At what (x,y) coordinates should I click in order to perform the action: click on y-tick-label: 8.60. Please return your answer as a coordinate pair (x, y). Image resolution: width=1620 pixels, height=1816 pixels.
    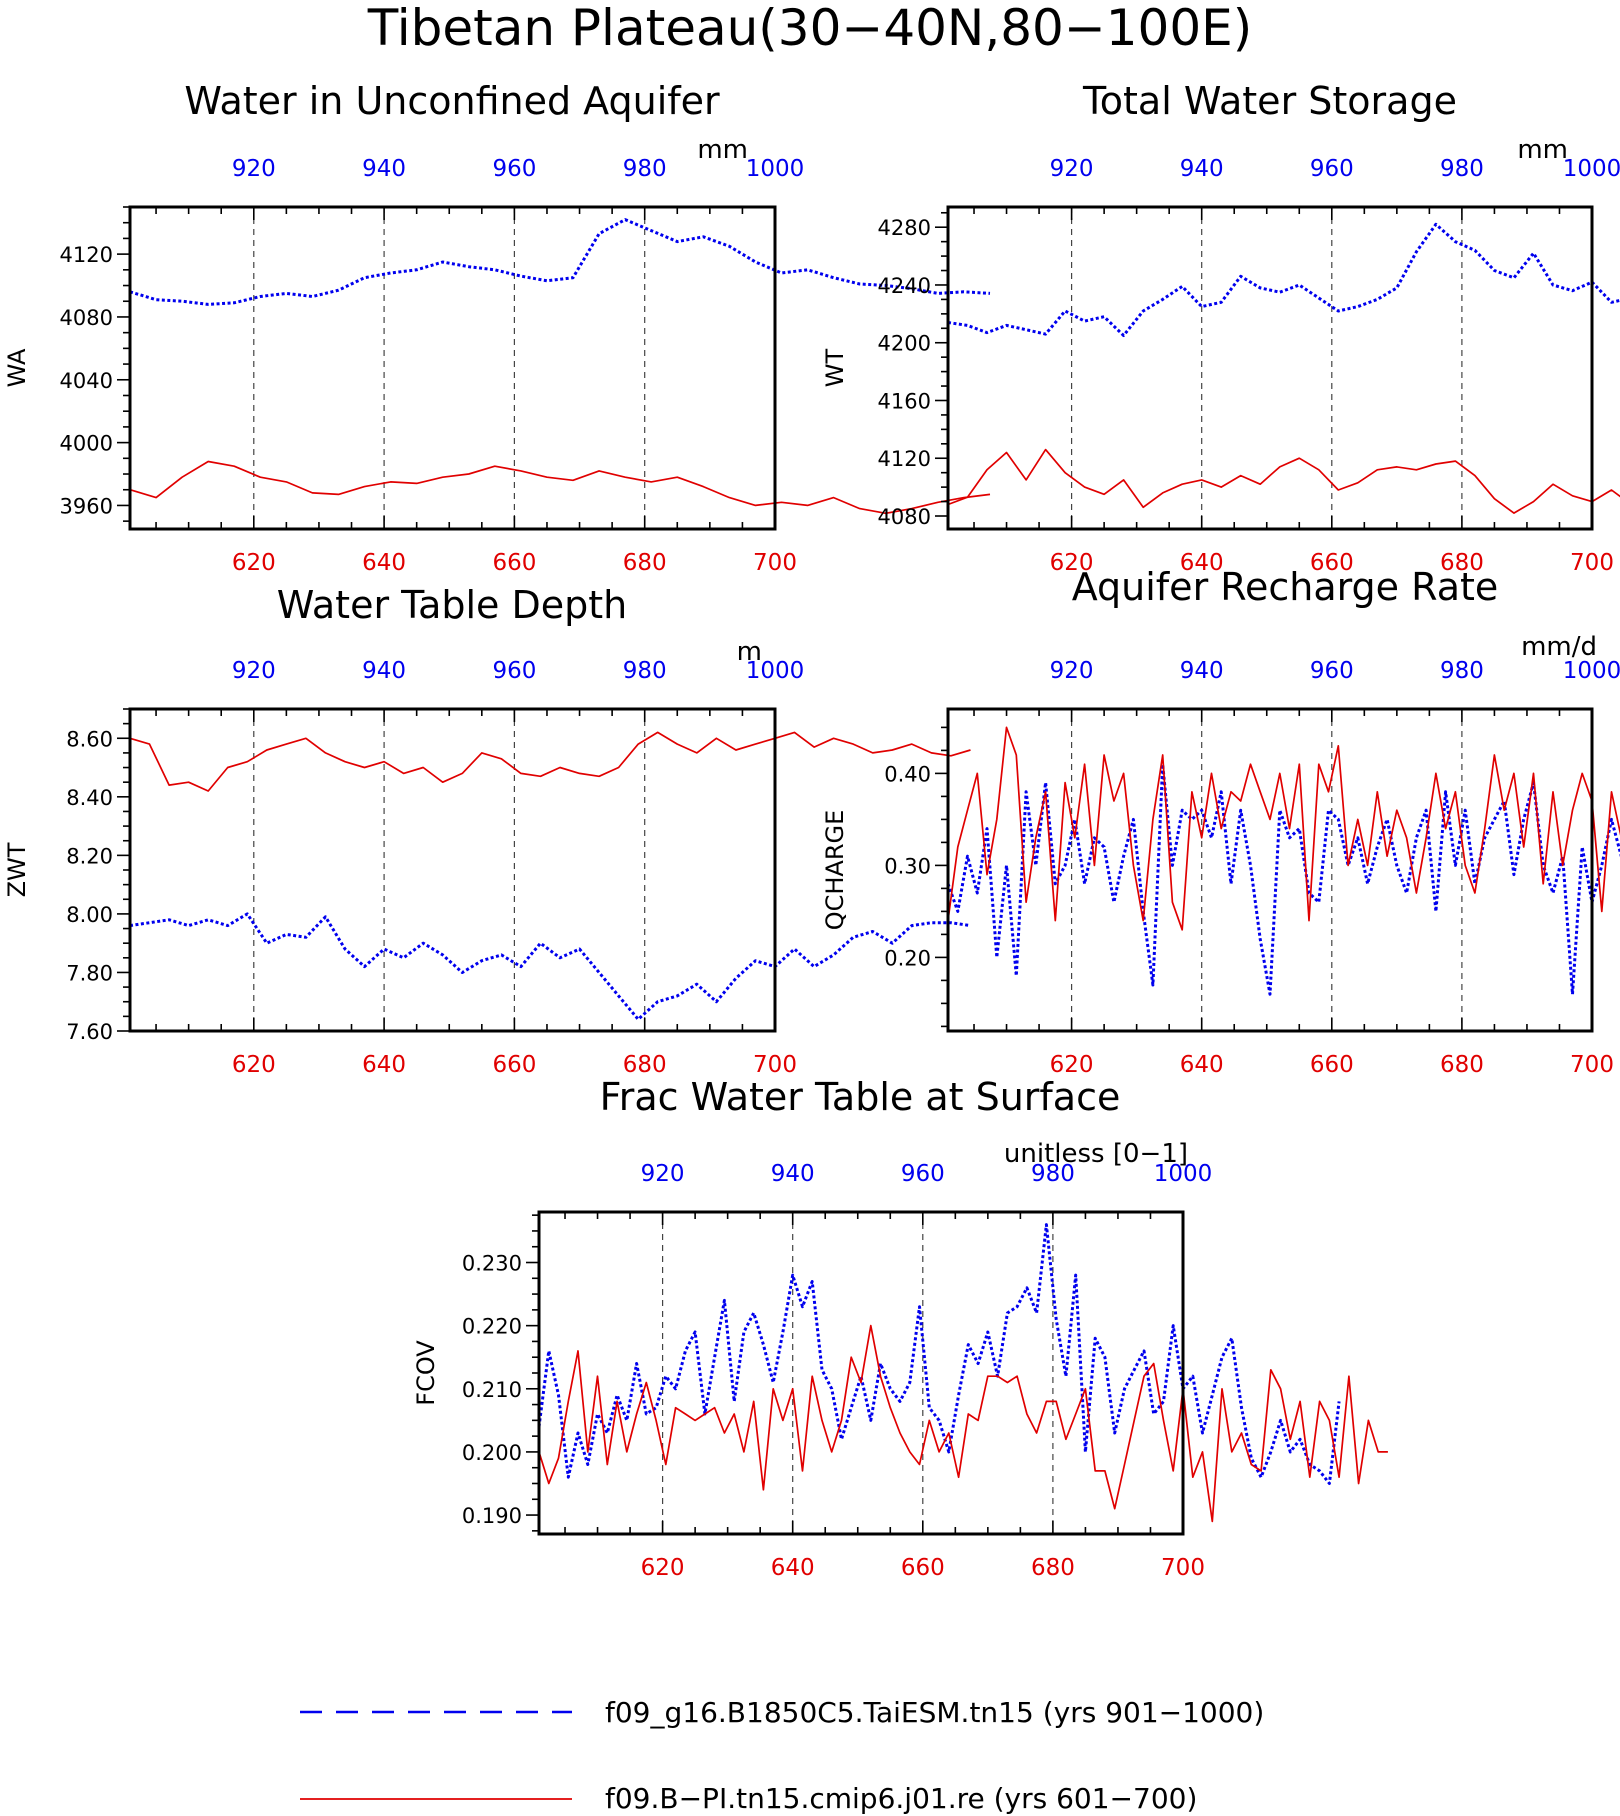
    Looking at the image, I should click on (89, 739).